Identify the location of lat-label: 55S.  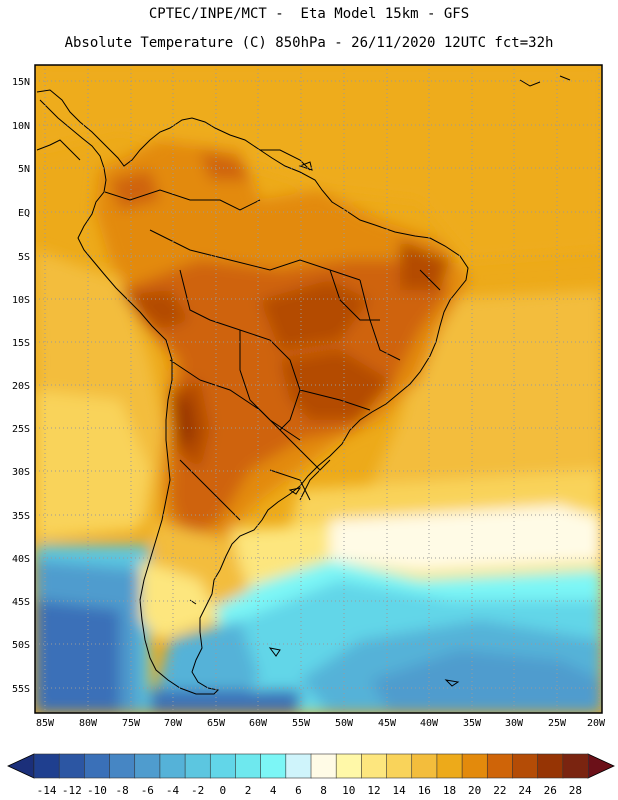
(21, 689).